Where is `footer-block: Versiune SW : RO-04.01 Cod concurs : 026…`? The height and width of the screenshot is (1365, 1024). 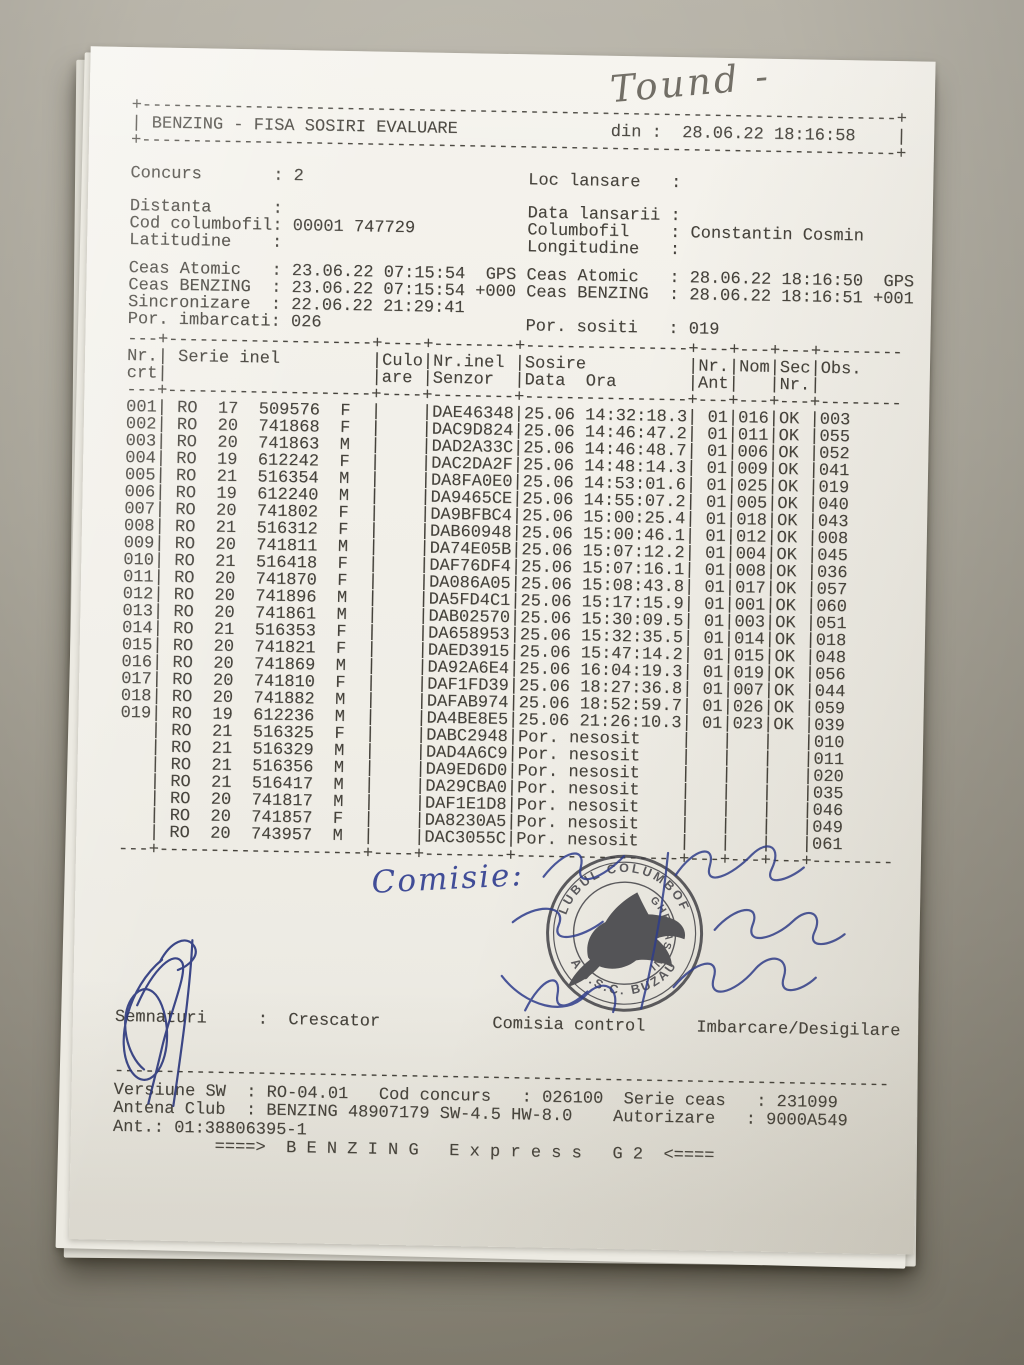 footer-block: Versiune SW : RO-04.01 Cod concurs : 026… is located at coordinates (480, 1125).